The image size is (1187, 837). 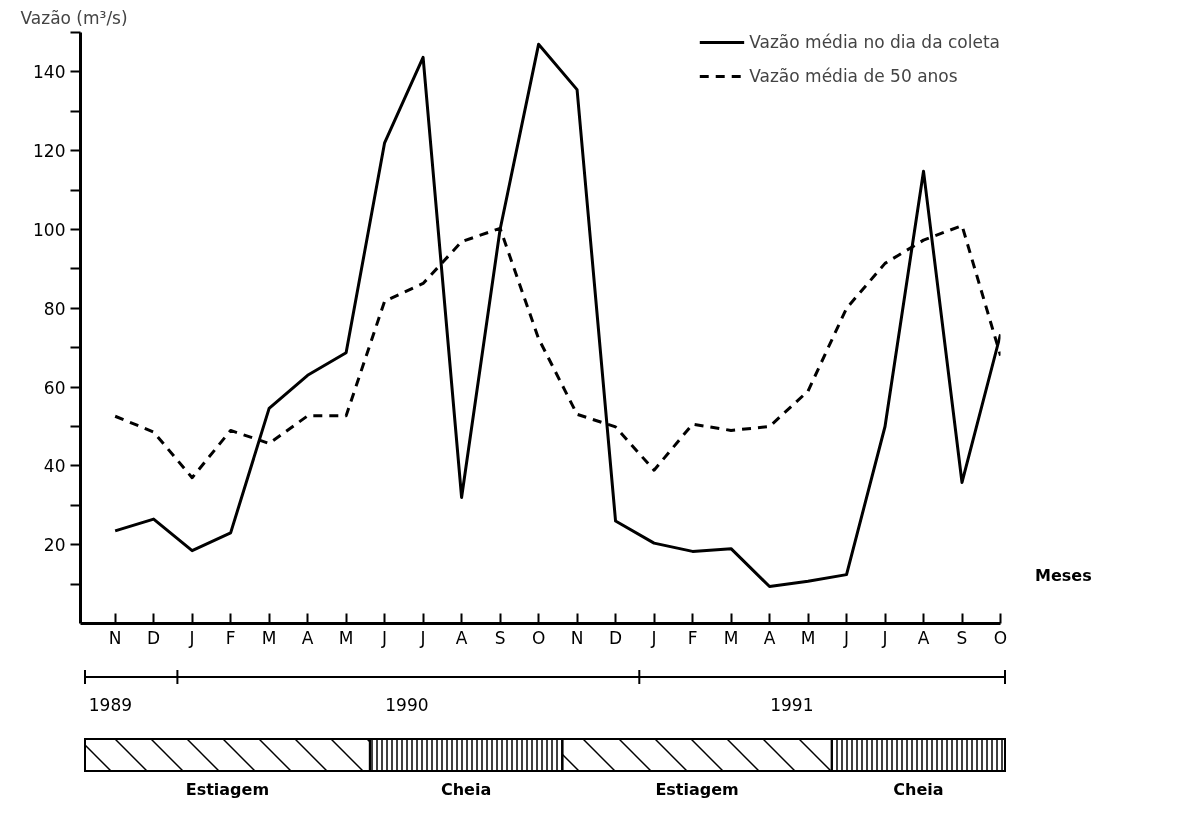 What do you see at coordinates (407, 705) in the screenshot?
I see `text: 1990` at bounding box center [407, 705].